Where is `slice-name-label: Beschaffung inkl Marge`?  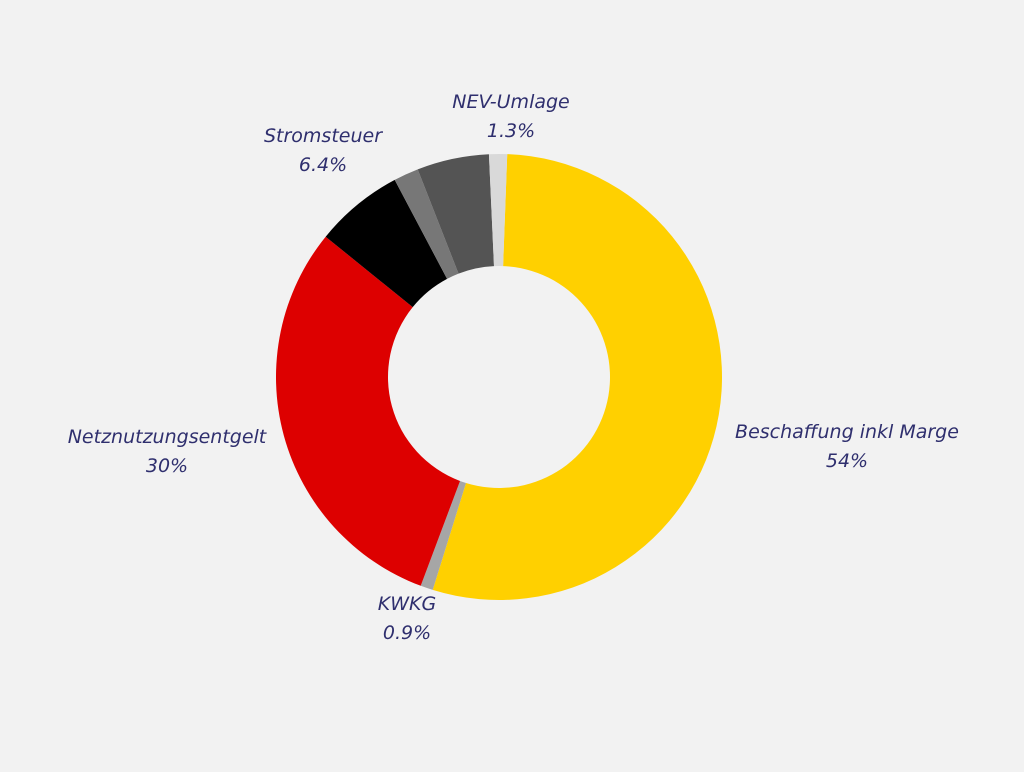 slice-name-label: Beschaffung inkl Marge is located at coordinates (847, 432).